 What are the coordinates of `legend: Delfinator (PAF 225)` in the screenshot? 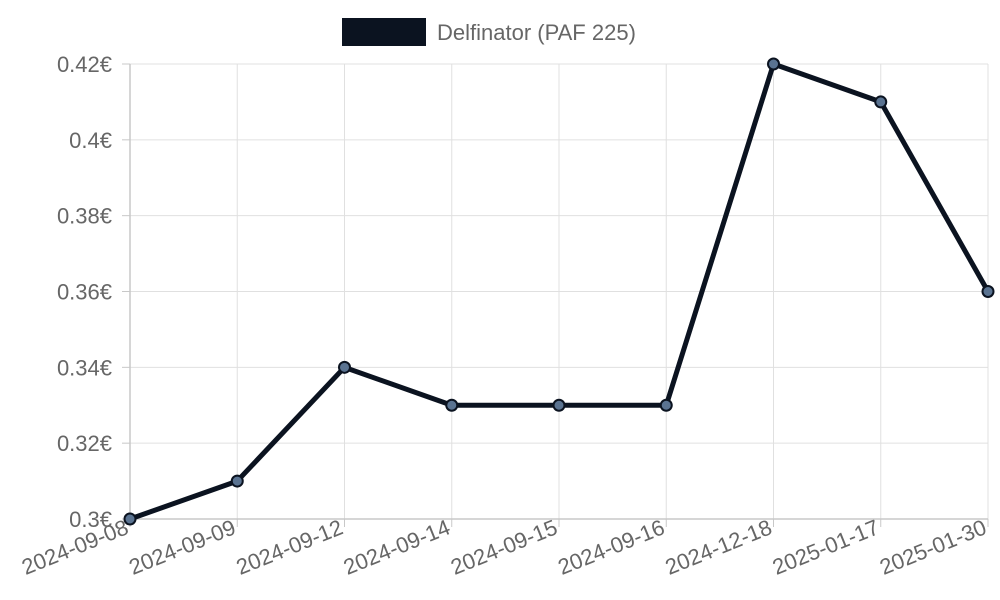 It's located at (489, 32).